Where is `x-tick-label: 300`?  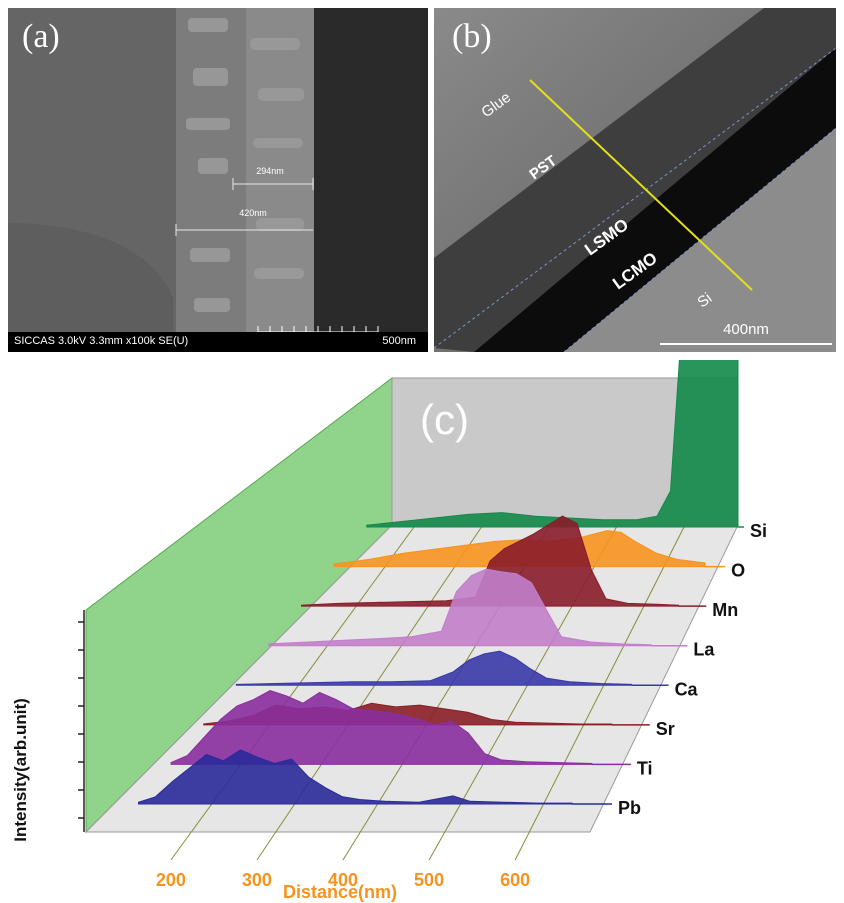 x-tick-label: 300 is located at coordinates (257, 880).